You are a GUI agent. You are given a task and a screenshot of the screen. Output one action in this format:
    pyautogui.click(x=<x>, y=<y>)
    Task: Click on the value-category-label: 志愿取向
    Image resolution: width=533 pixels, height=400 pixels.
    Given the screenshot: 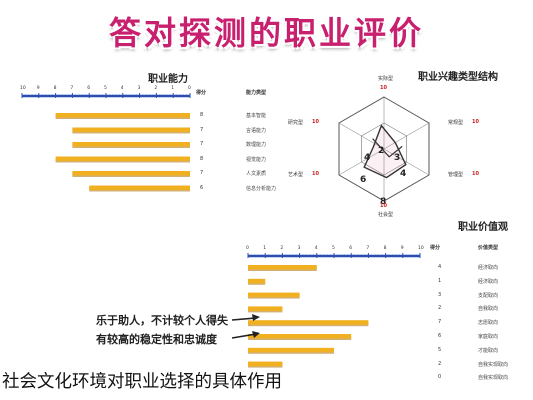 What is the action you would take?
    pyautogui.click(x=488, y=323)
    